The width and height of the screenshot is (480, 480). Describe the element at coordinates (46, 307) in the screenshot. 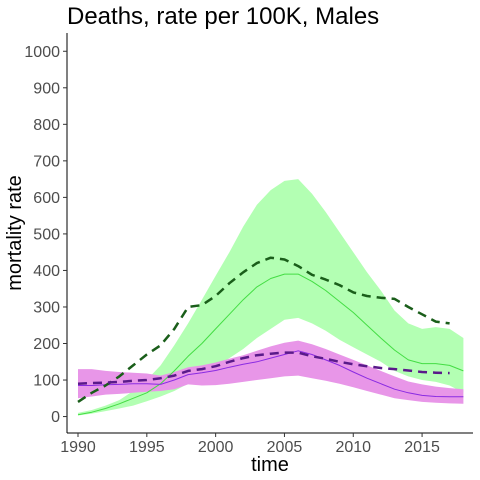

I see `y-tick-label: 300` at that location.